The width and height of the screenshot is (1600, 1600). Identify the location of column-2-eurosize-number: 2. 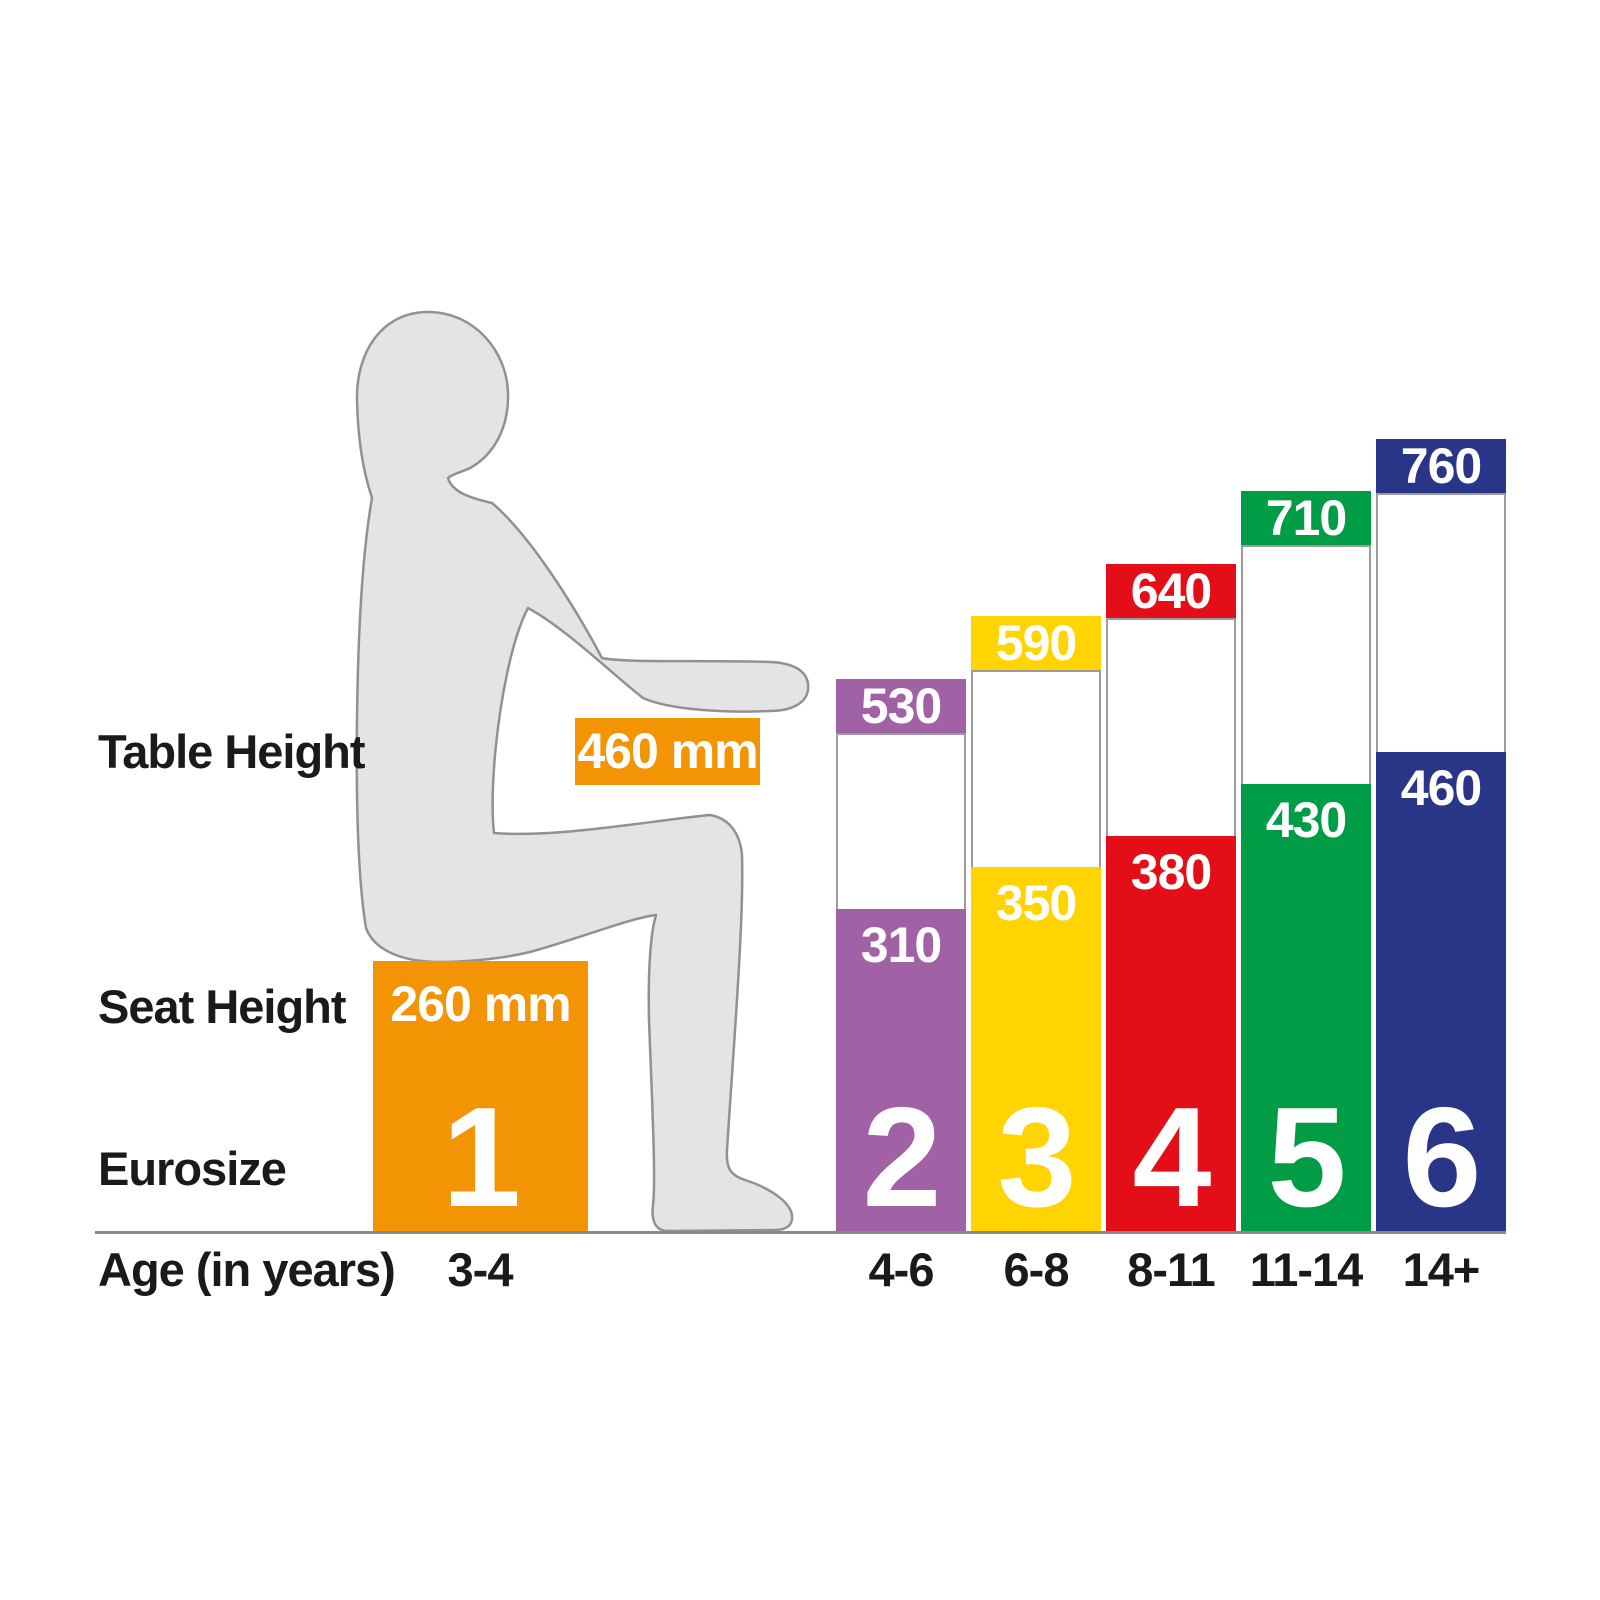
(902, 1157).